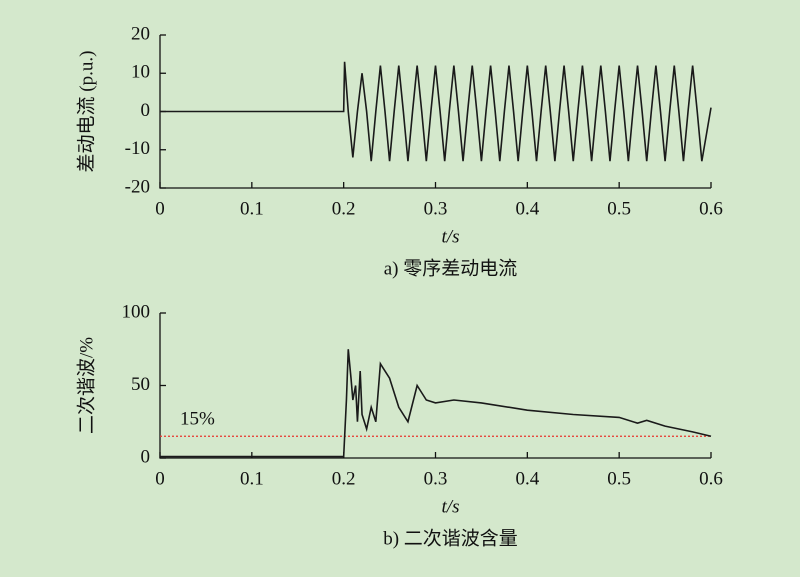 This screenshot has height=577, width=800. Describe the element at coordinates (140, 384) in the screenshot. I see `y-tick-label: 50` at that location.